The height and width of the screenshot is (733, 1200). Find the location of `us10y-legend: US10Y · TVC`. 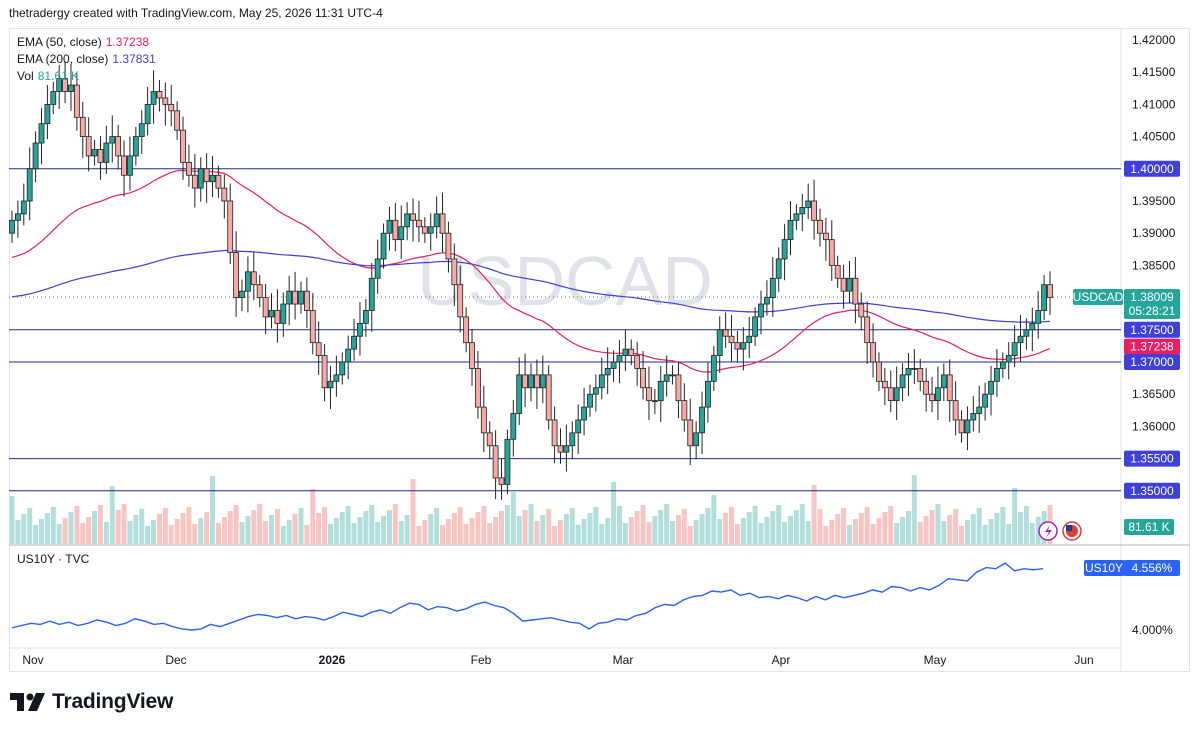

us10y-legend: US10Y · TVC is located at coordinates (53, 559).